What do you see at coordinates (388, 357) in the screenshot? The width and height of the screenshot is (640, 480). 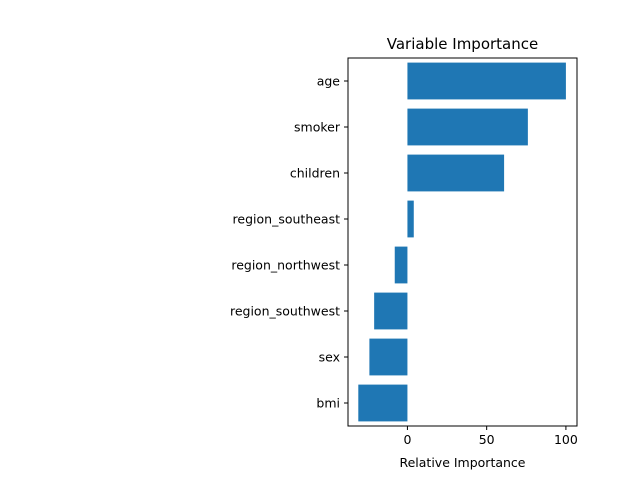 I see `bar-sex` at bounding box center [388, 357].